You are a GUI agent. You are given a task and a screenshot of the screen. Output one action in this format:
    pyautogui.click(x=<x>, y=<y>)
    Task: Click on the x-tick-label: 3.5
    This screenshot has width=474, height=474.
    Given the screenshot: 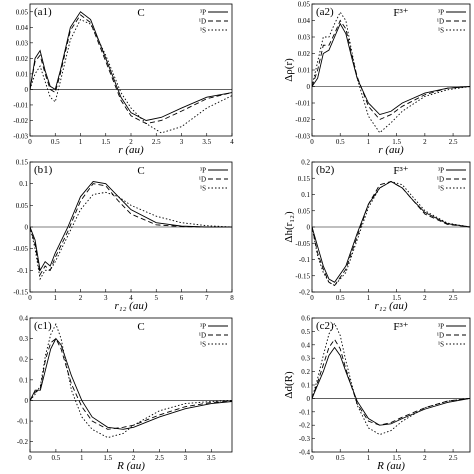 What is the action you would take?
    pyautogui.click(x=206, y=142)
    